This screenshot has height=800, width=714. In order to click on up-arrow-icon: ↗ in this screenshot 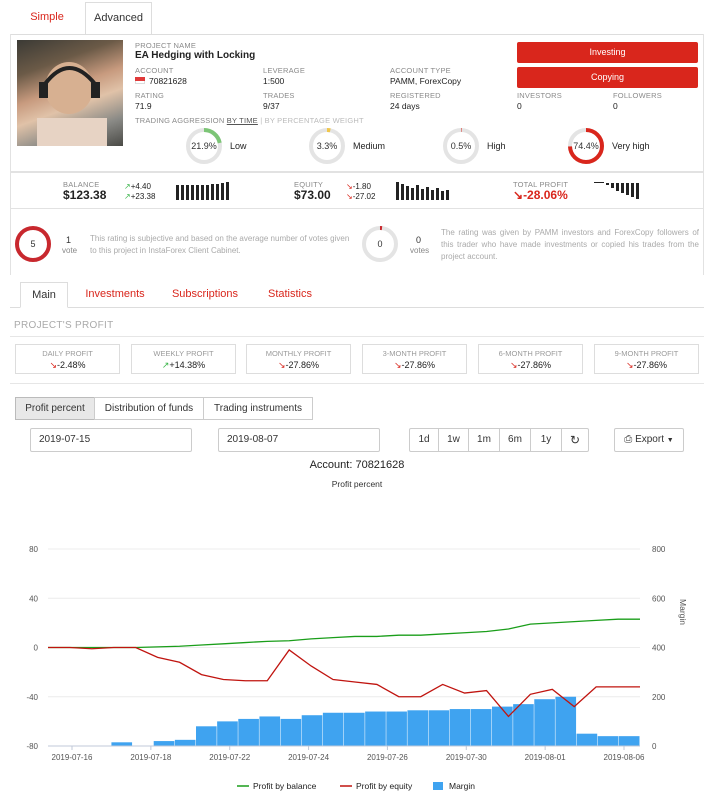, I will do `click(165, 365)`.